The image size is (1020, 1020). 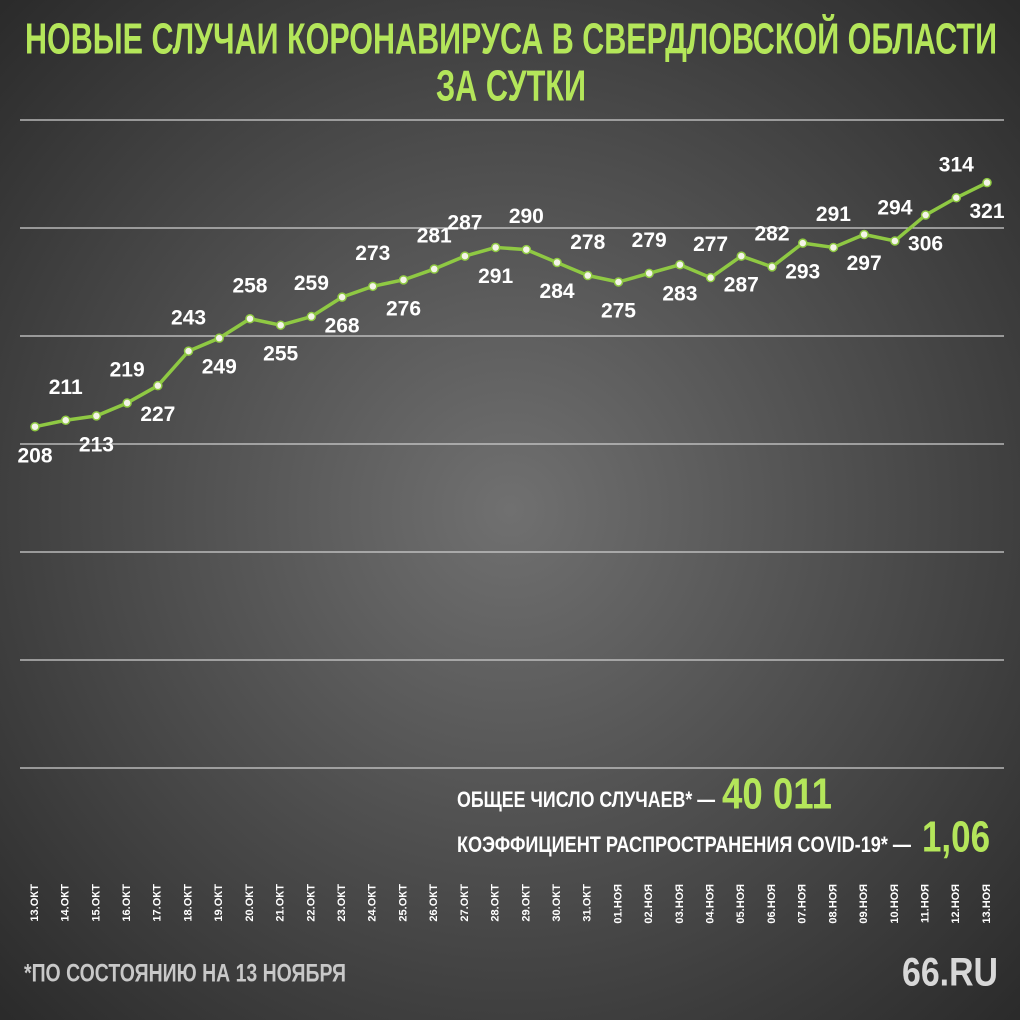 I want to click on value-label: 278, so click(x=587, y=242).